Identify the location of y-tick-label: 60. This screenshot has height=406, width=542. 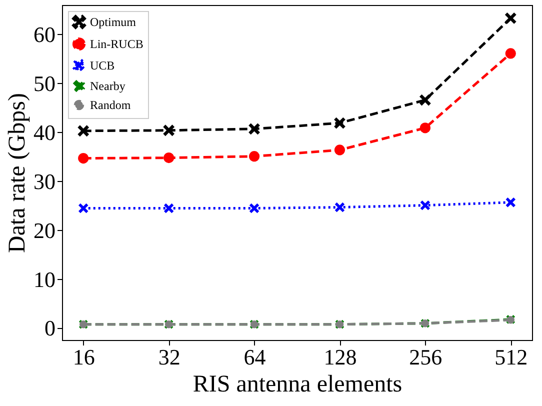
(45, 34).